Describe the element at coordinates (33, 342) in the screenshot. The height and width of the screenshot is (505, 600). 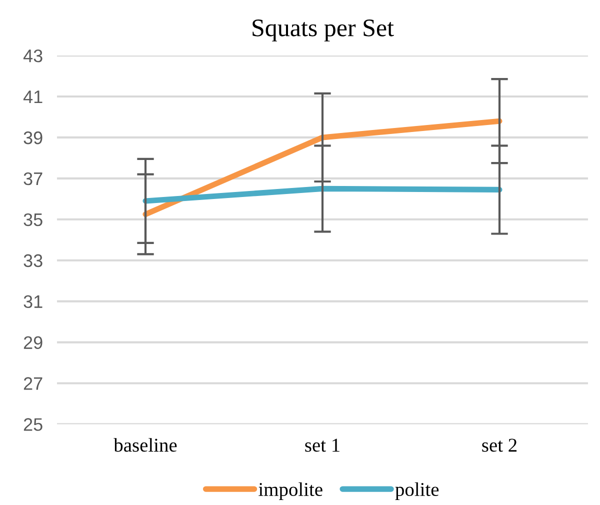
I see `y-tick-label: 29` at that location.